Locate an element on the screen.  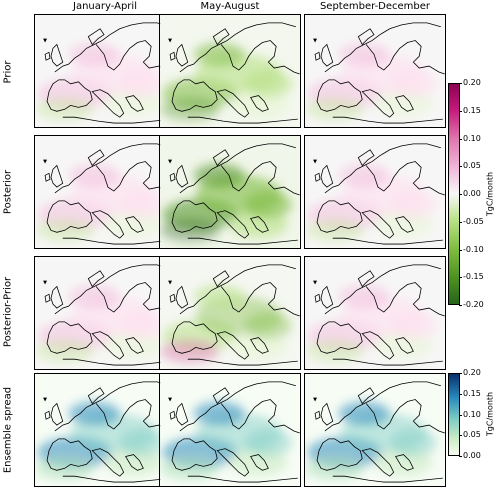
row-label-prior: Prior is located at coordinates (8, 72).